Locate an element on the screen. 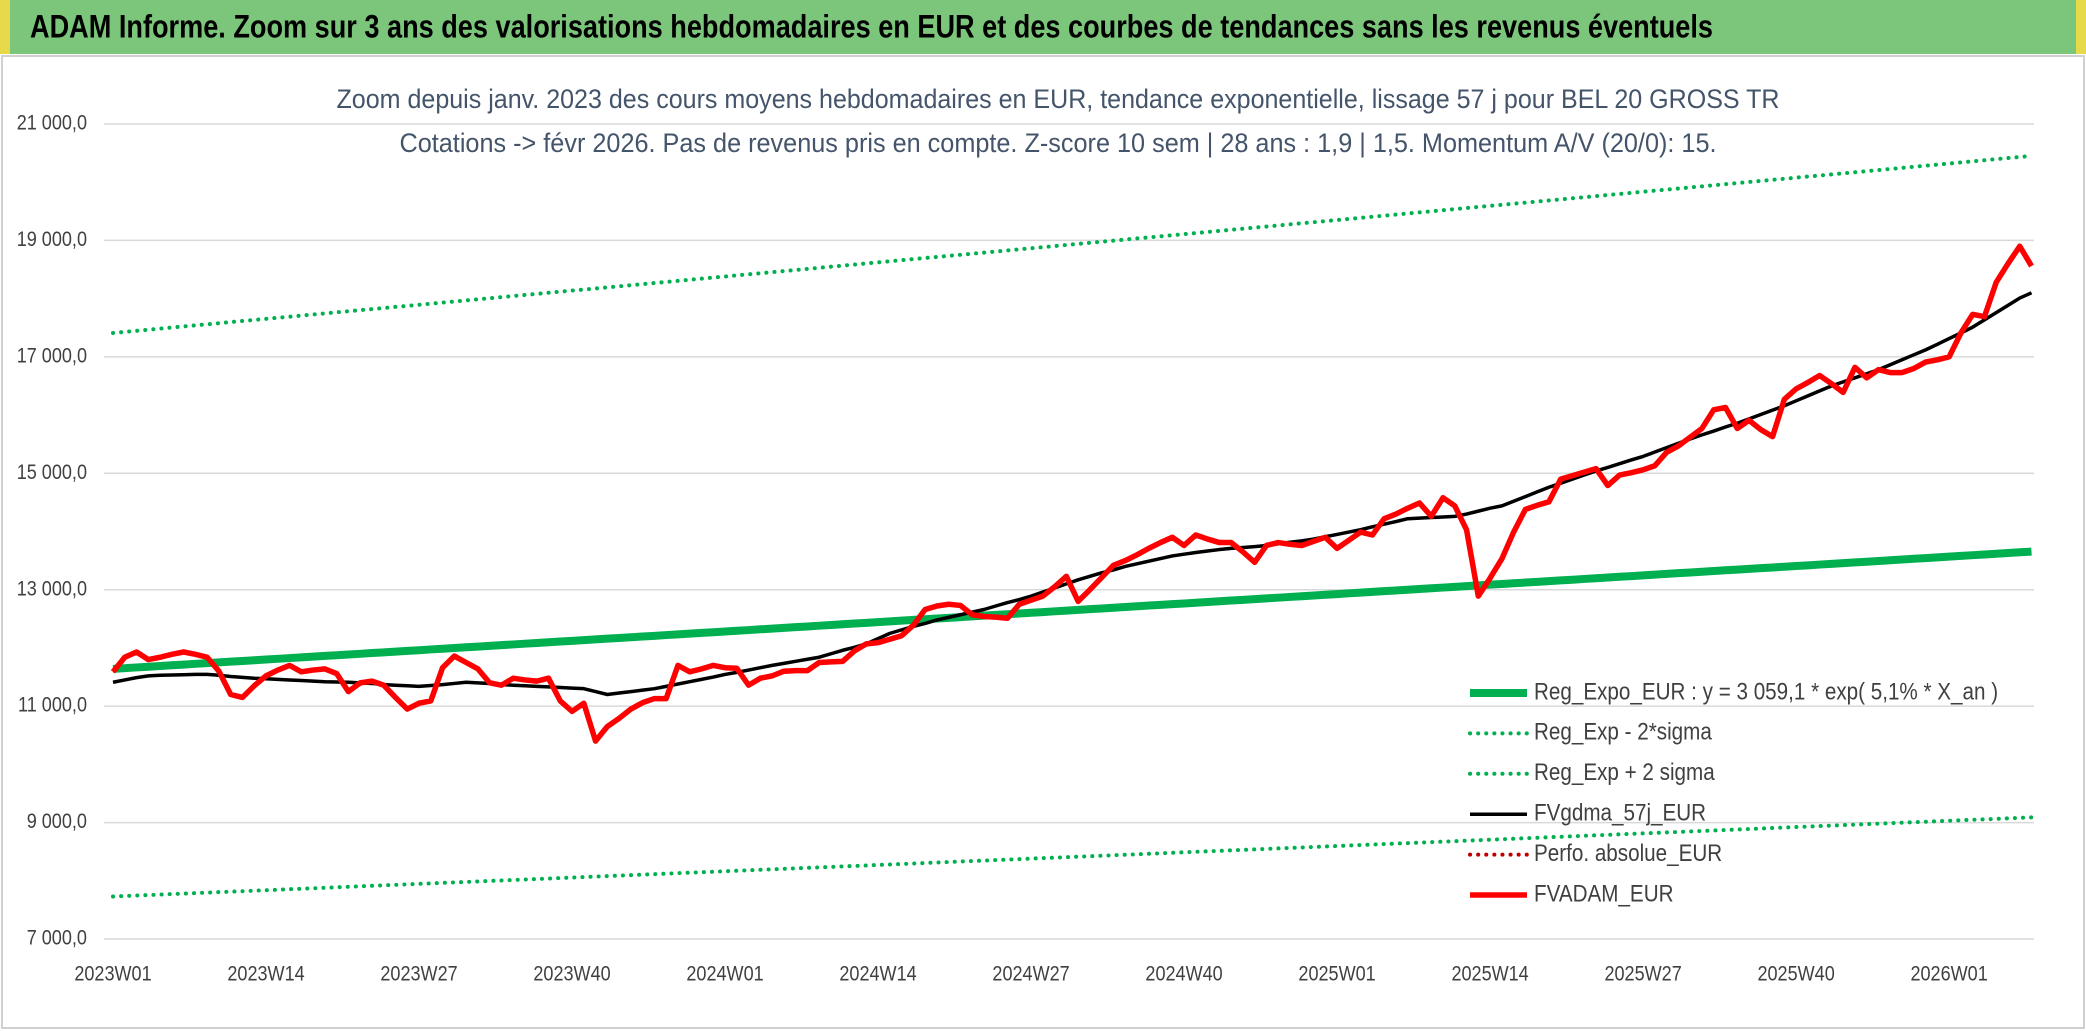 This screenshot has width=2086, height=1031. x-tick-label: 2024W14 is located at coordinates (878, 974).